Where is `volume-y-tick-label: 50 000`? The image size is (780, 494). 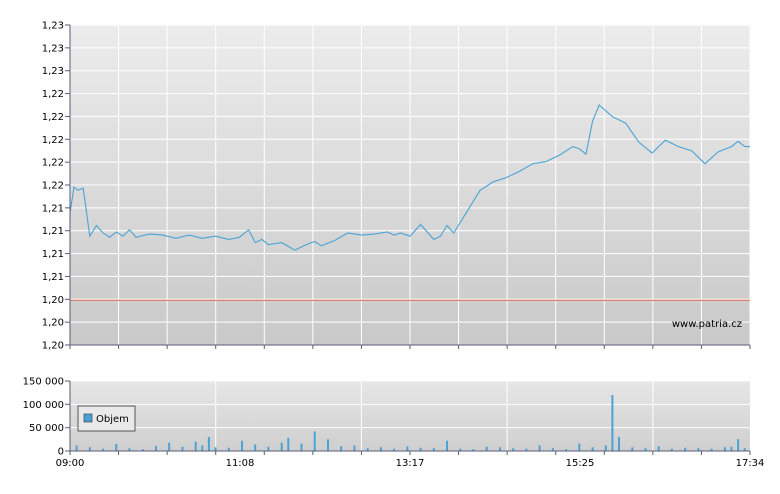 volume-y-tick-label: 50 000 is located at coordinates (46, 428).